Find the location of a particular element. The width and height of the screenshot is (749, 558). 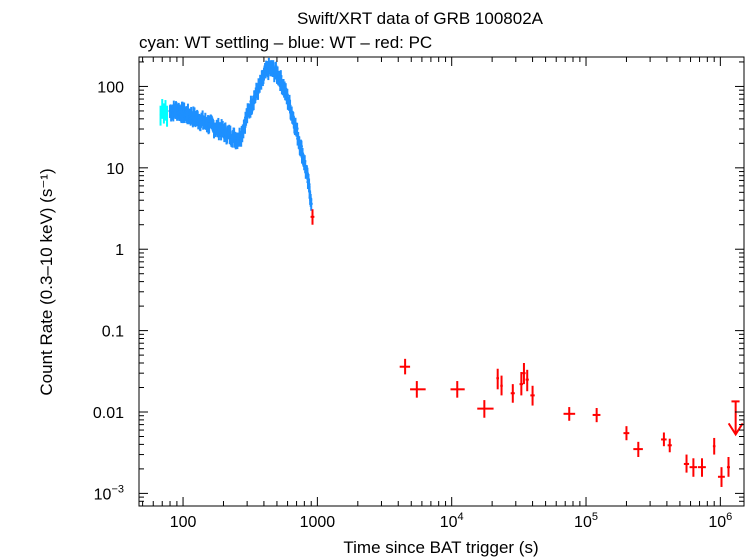

chart-title: Swift/XRT data of GRB 100802A is located at coordinates (420, 18).